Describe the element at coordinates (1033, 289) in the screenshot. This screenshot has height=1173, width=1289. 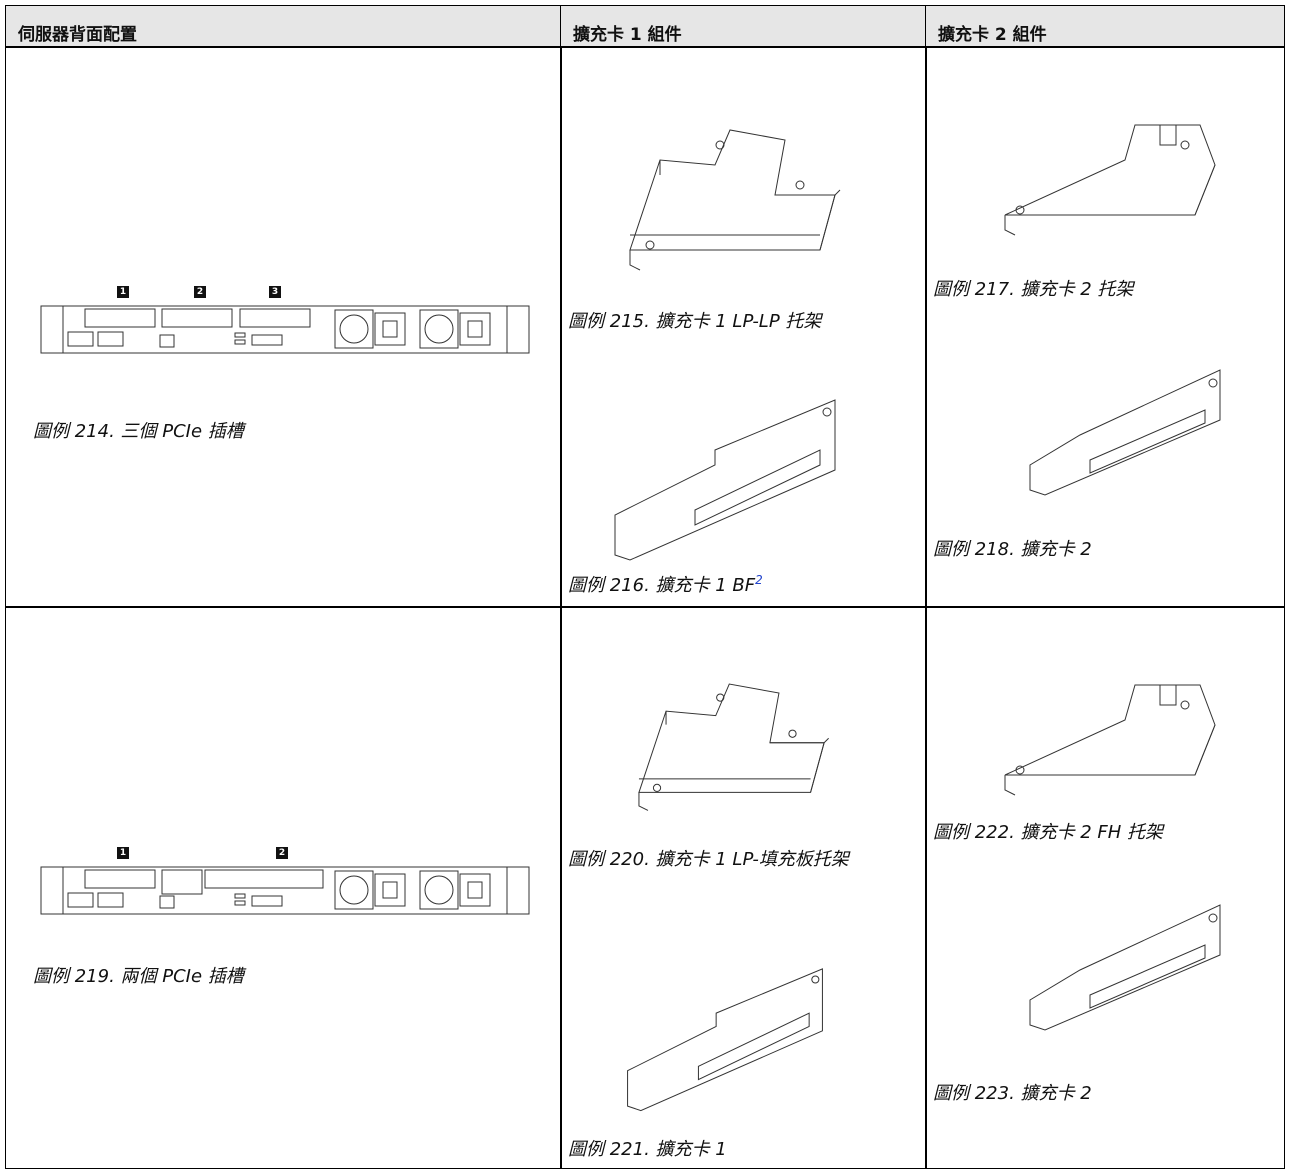
I see `figure-caption: 圖例 217. 擴充卡 2 托架` at that location.